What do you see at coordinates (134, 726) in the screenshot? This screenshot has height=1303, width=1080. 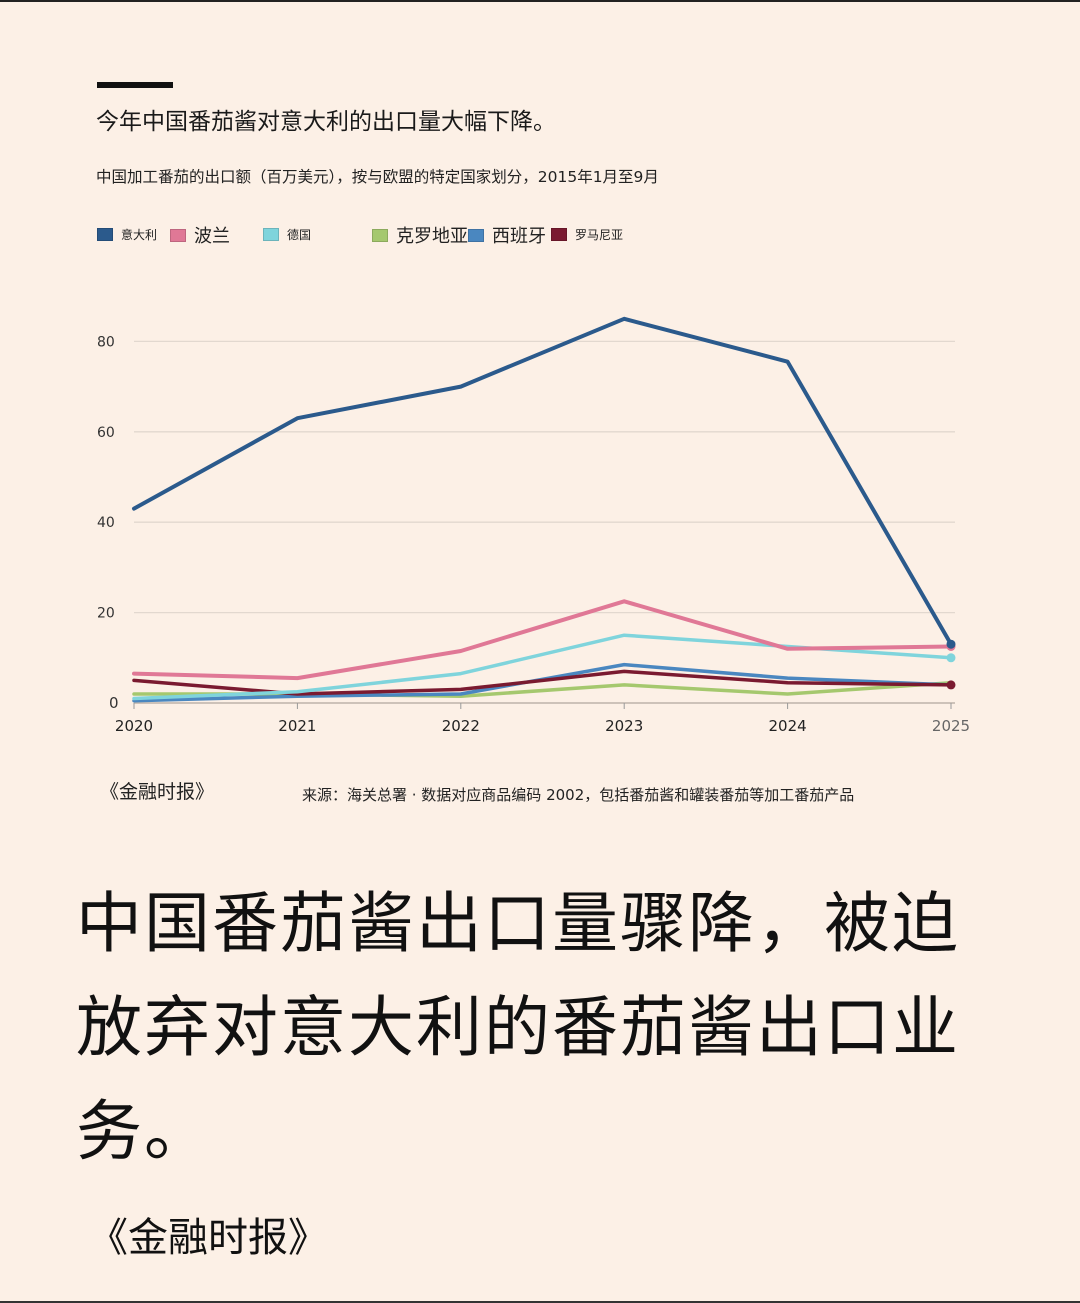 I see `x-tick-label: 2020` at bounding box center [134, 726].